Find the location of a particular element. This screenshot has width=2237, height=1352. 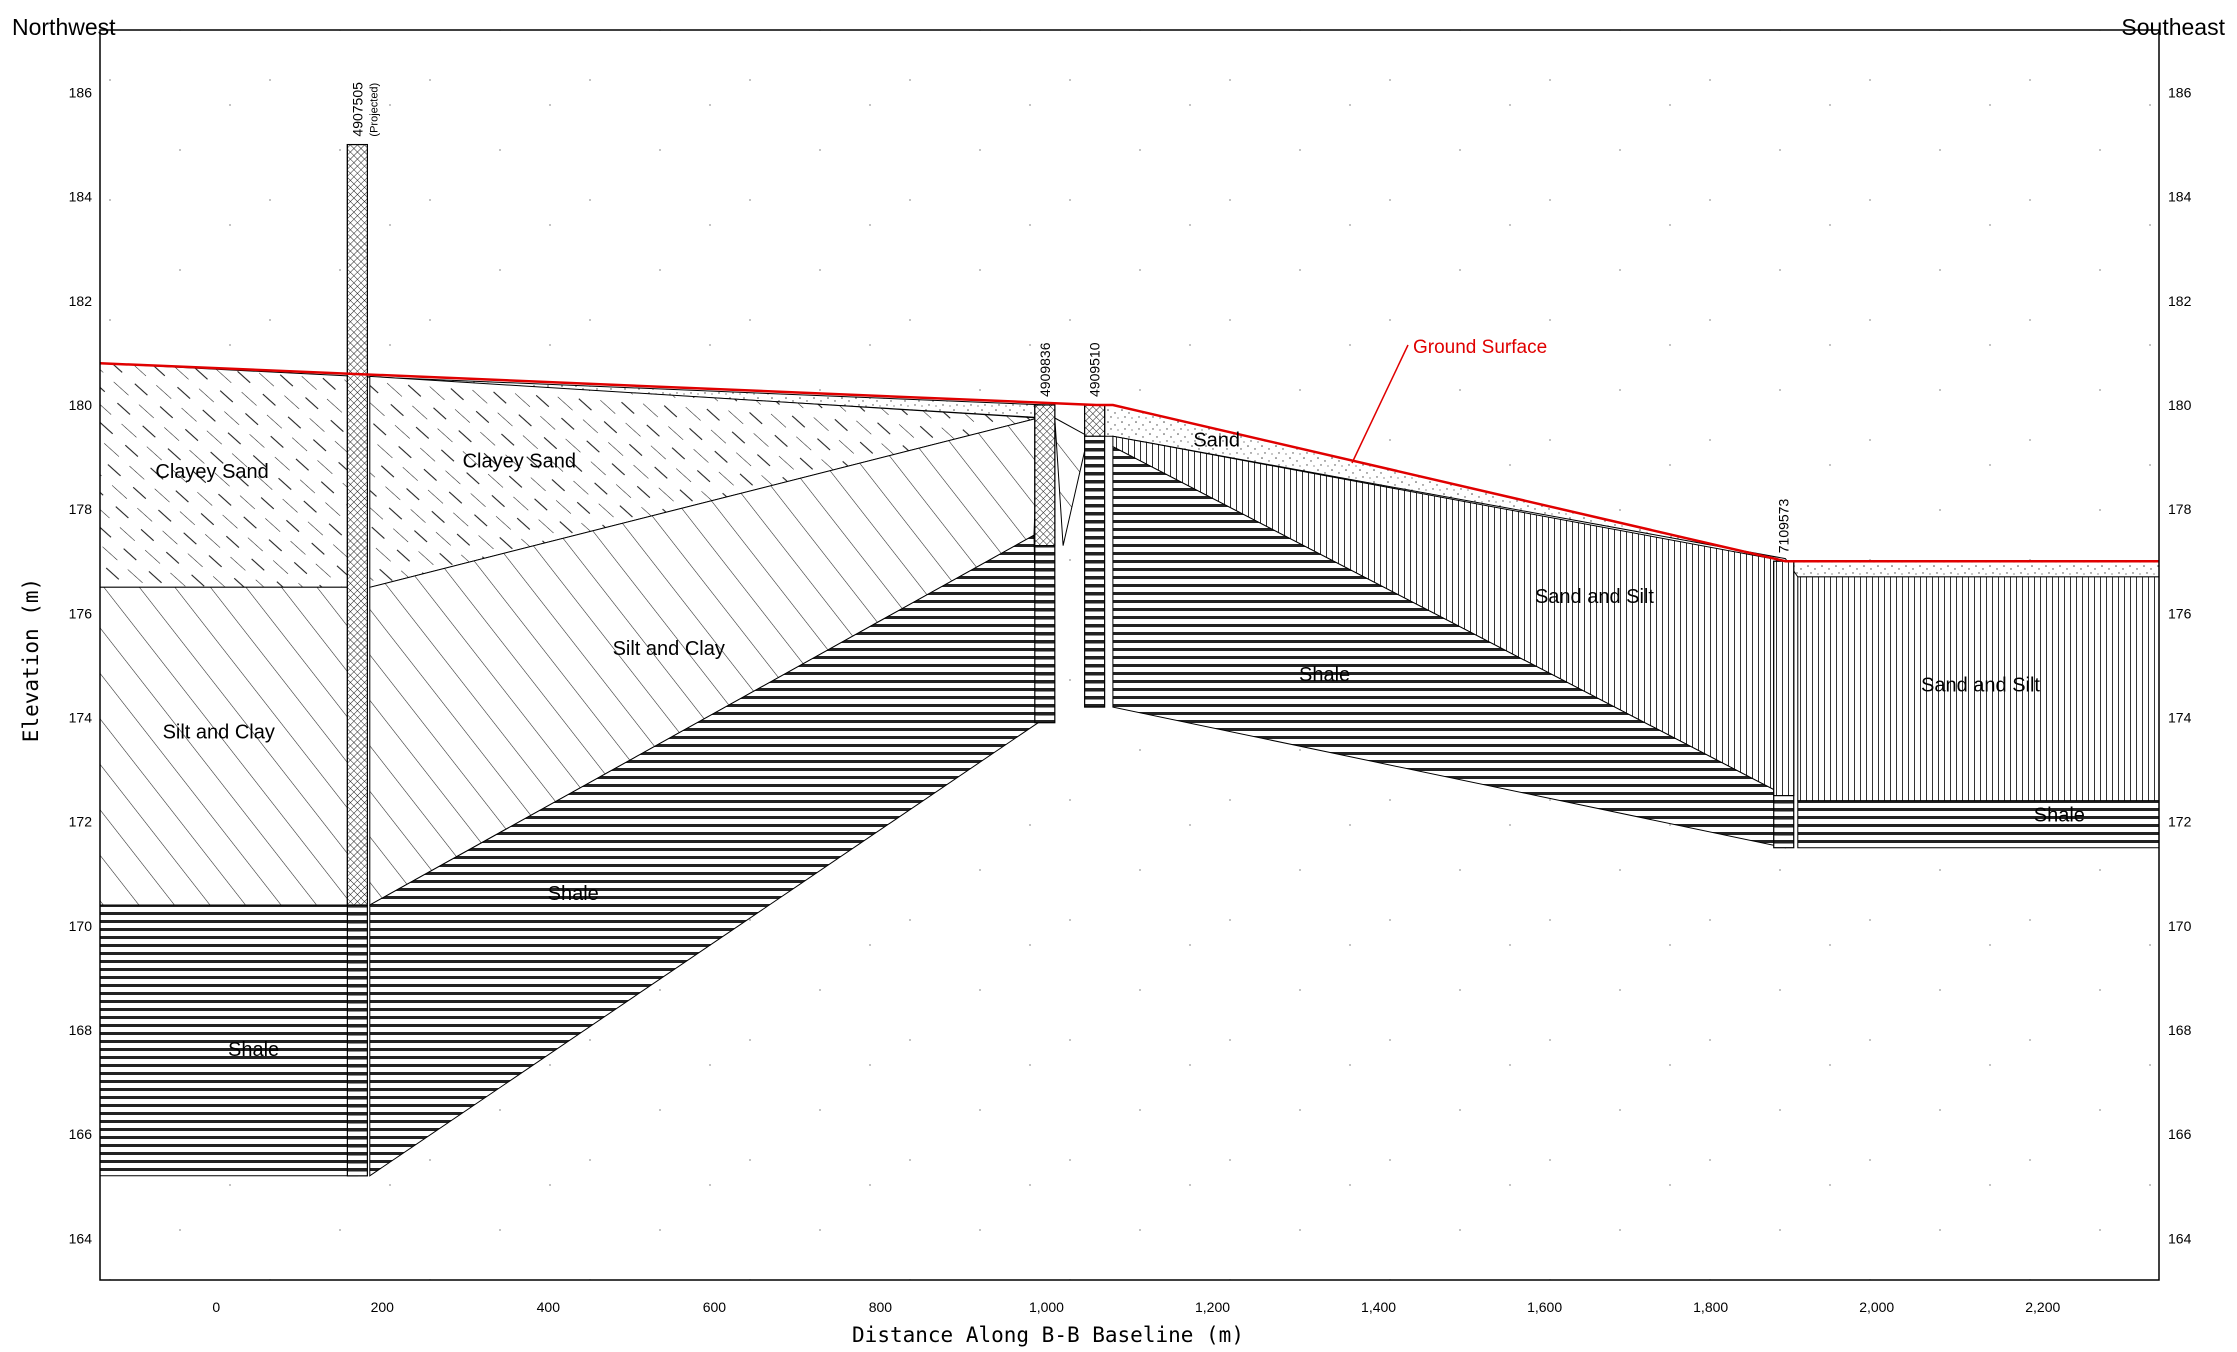

y-tick-label-left: 164 is located at coordinates (81, 1238).